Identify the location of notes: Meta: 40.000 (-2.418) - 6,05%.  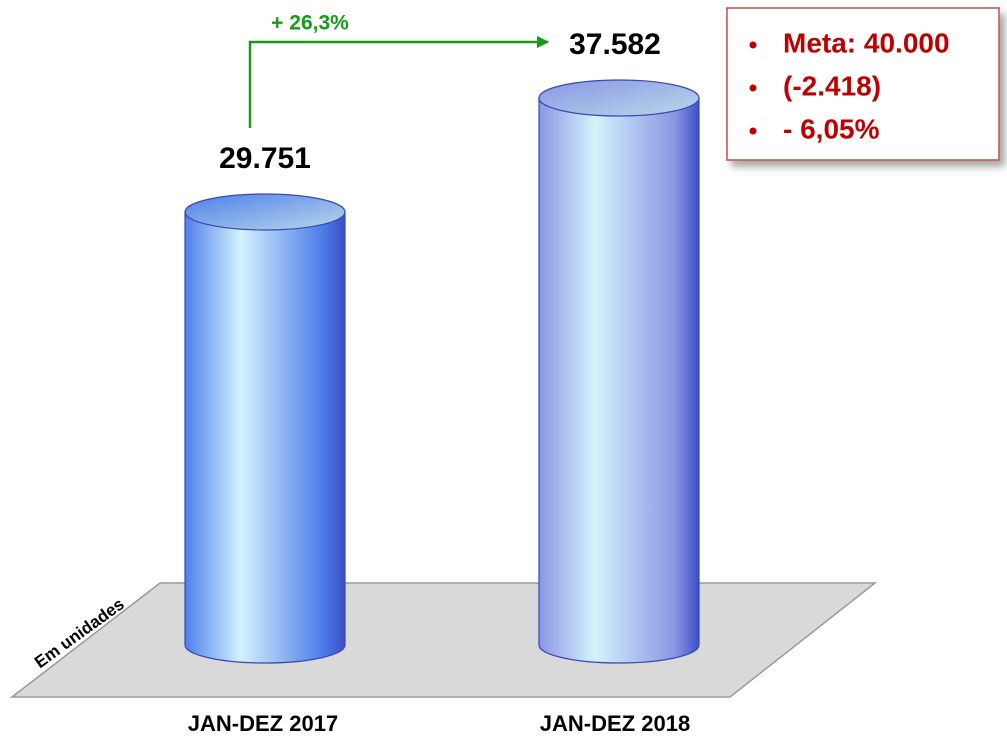
(849, 85).